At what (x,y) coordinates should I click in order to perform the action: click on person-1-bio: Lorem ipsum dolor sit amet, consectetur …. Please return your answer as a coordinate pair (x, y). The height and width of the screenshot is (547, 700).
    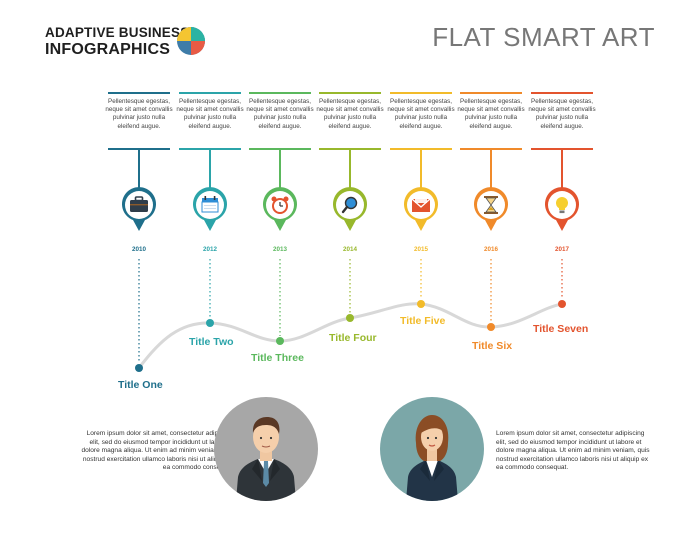
    Looking at the image, I should click on (158, 451).